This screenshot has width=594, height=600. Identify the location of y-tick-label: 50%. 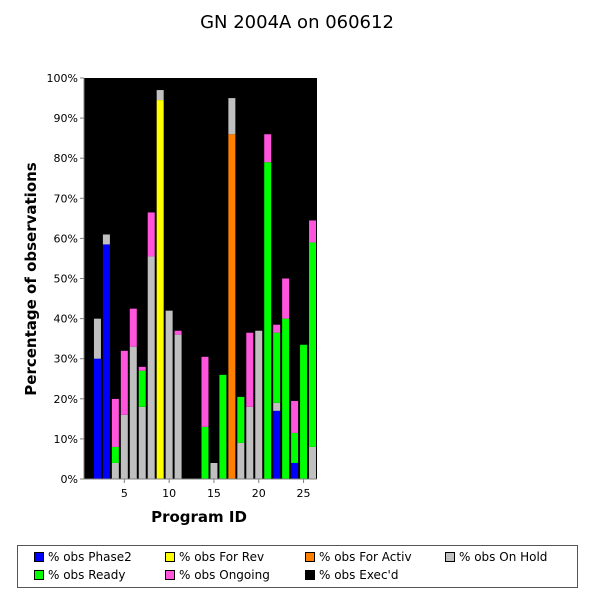
(66, 279).